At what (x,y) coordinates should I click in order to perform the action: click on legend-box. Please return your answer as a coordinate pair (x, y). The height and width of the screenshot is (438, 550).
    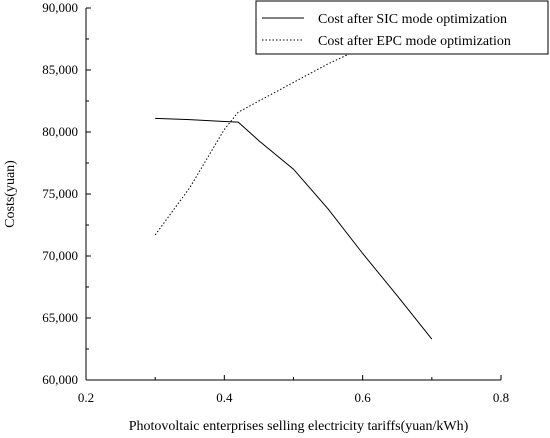
    Looking at the image, I should click on (402, 27).